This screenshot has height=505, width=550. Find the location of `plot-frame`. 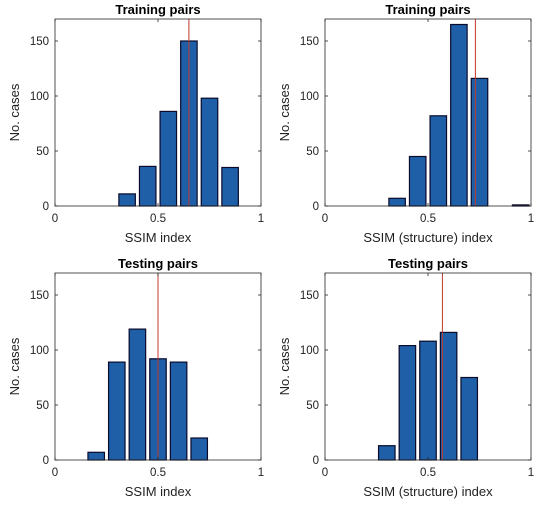

plot-frame is located at coordinates (428, 112).